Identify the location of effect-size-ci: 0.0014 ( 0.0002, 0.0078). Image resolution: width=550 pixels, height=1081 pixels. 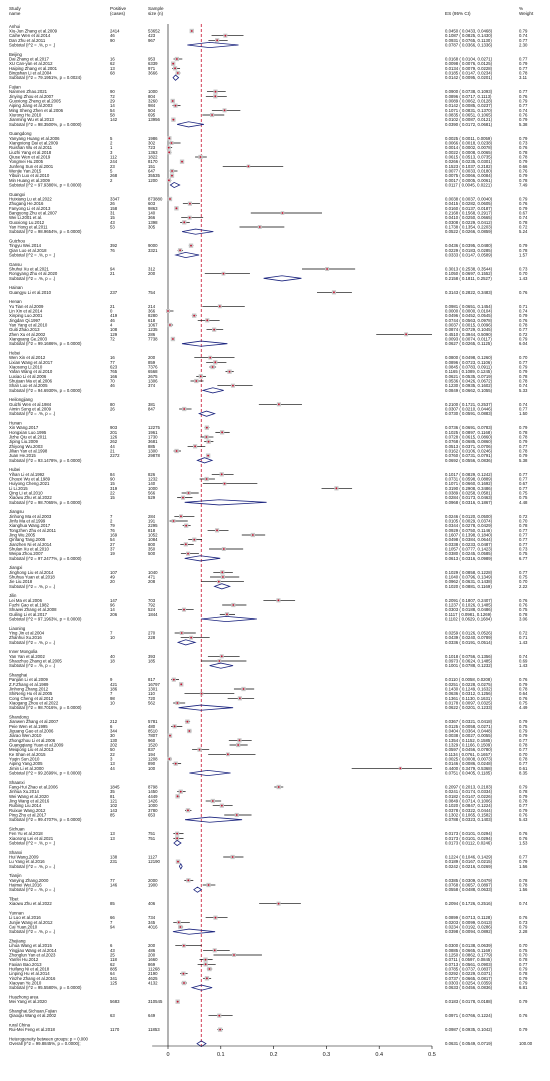
(469, 147).